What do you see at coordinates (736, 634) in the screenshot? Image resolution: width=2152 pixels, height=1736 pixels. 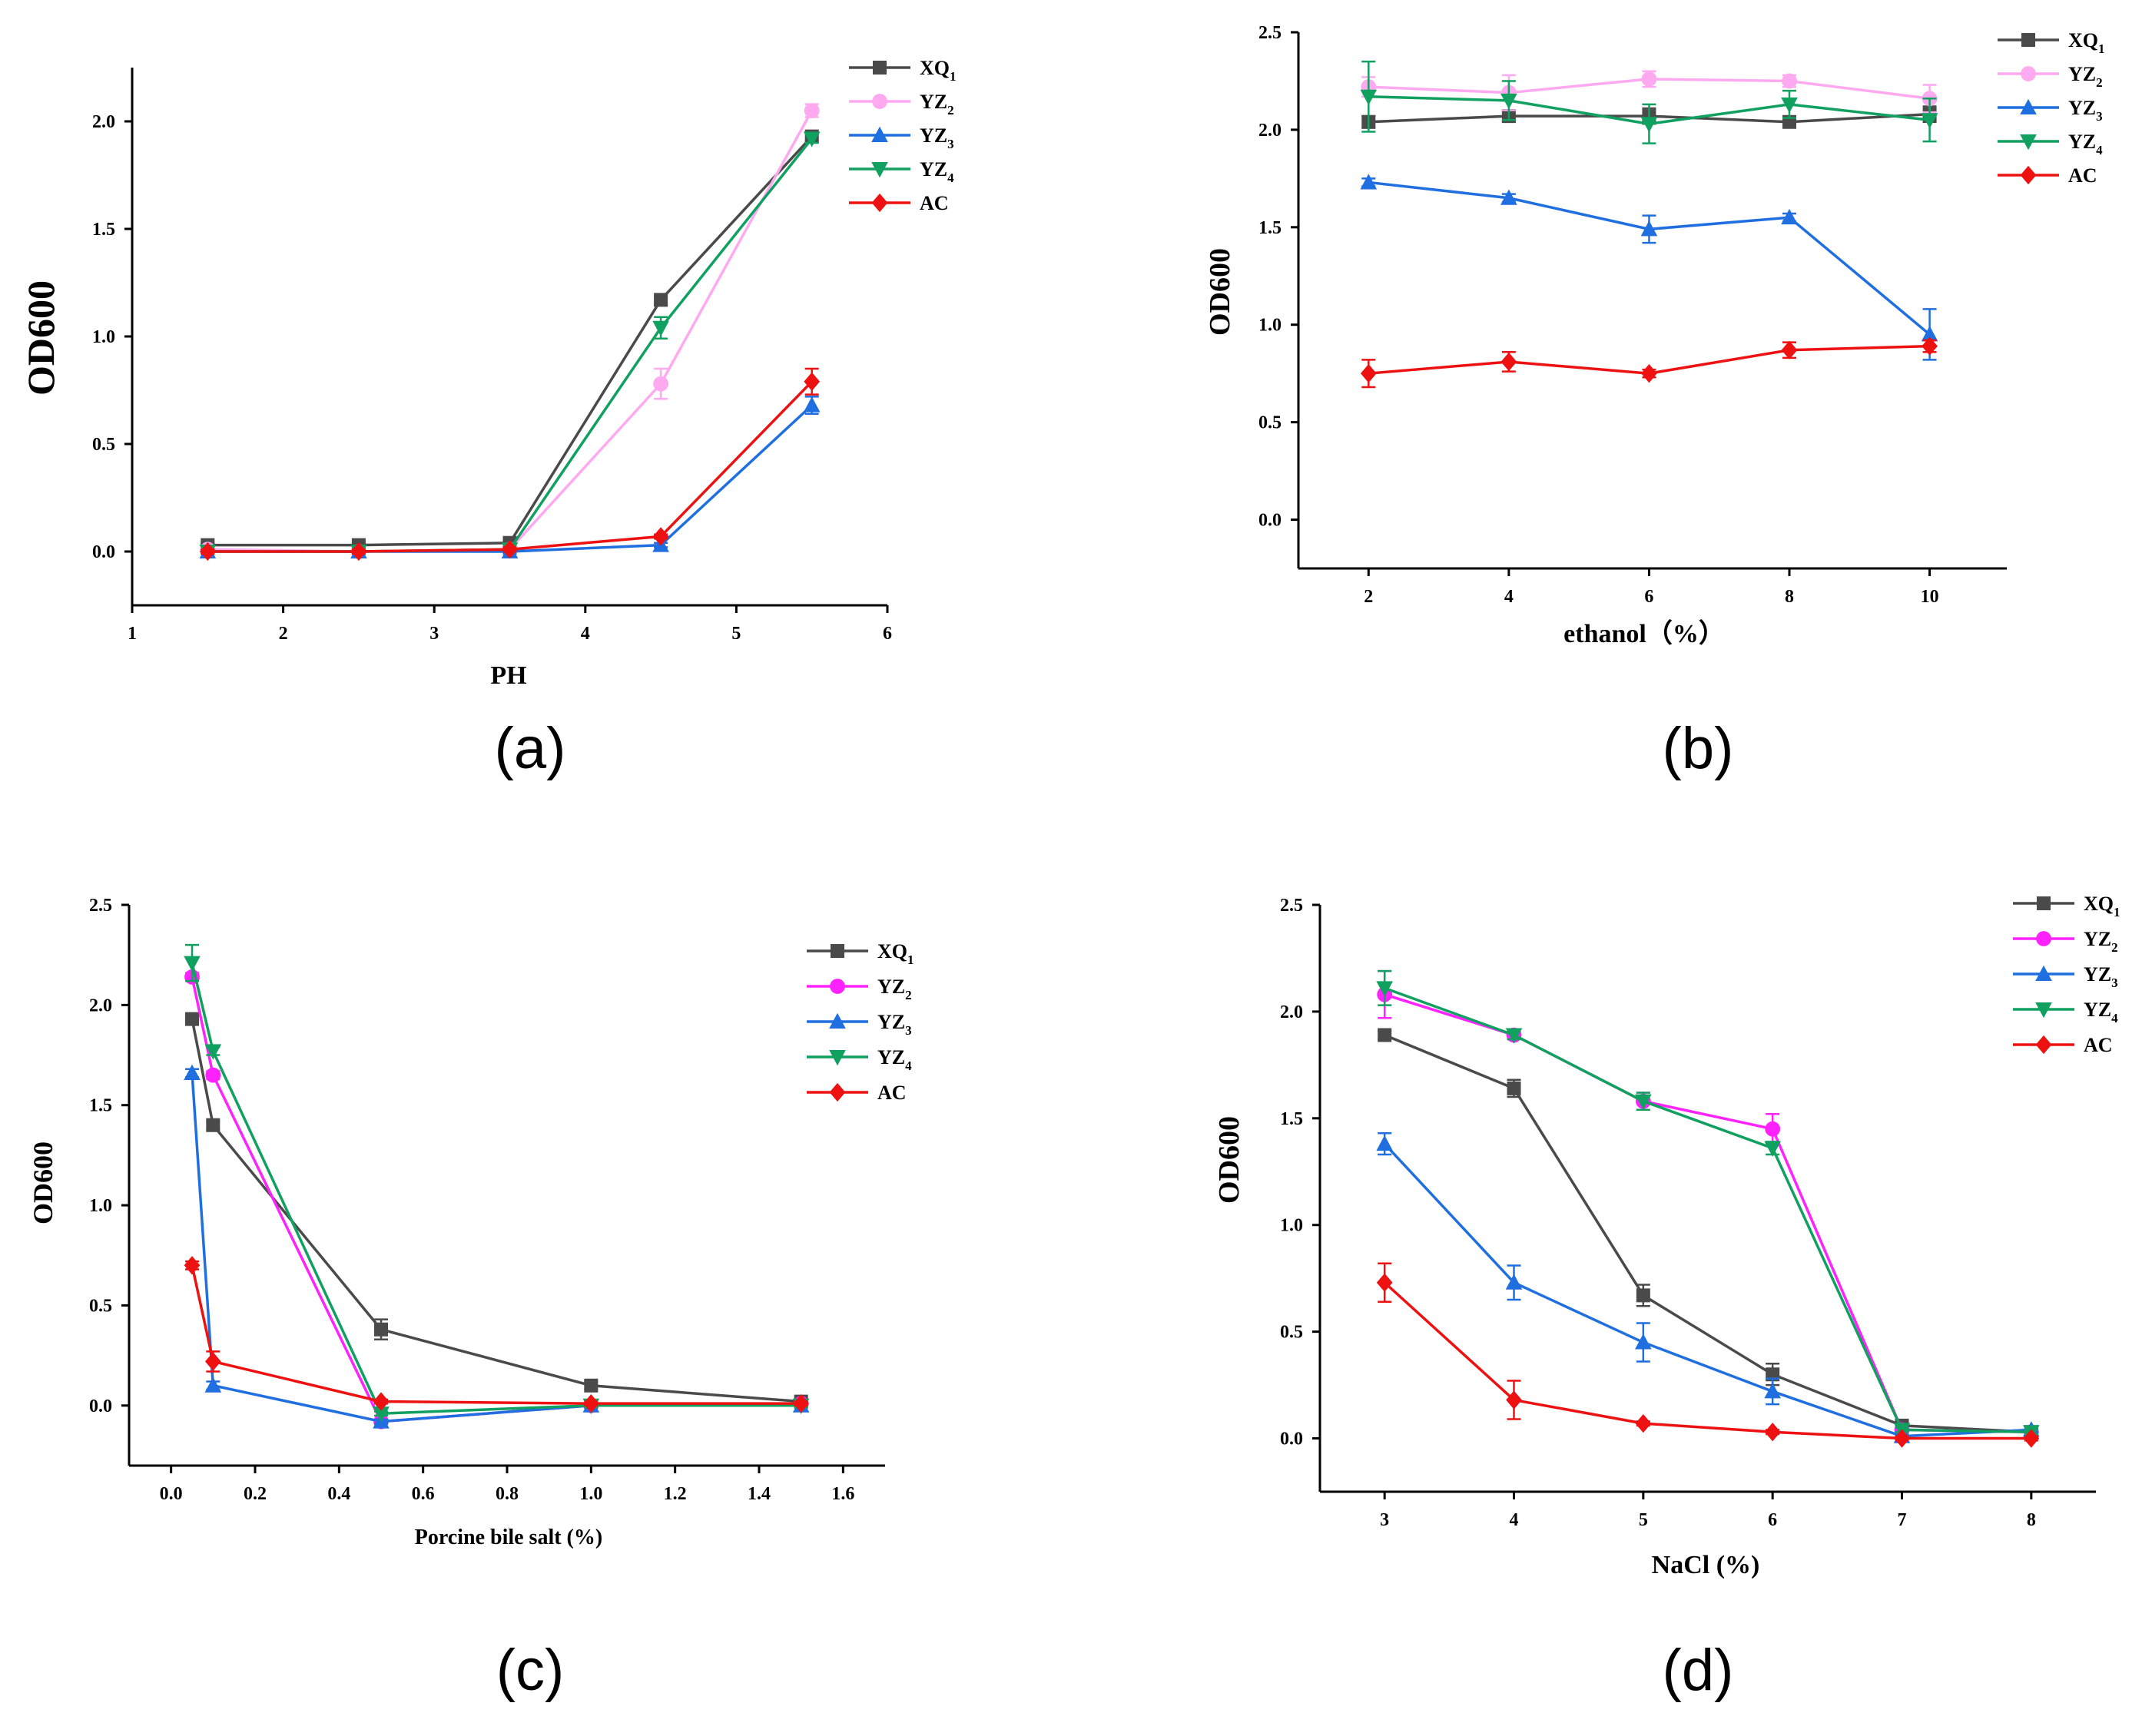 I see `x-tick-label: 5` at bounding box center [736, 634].